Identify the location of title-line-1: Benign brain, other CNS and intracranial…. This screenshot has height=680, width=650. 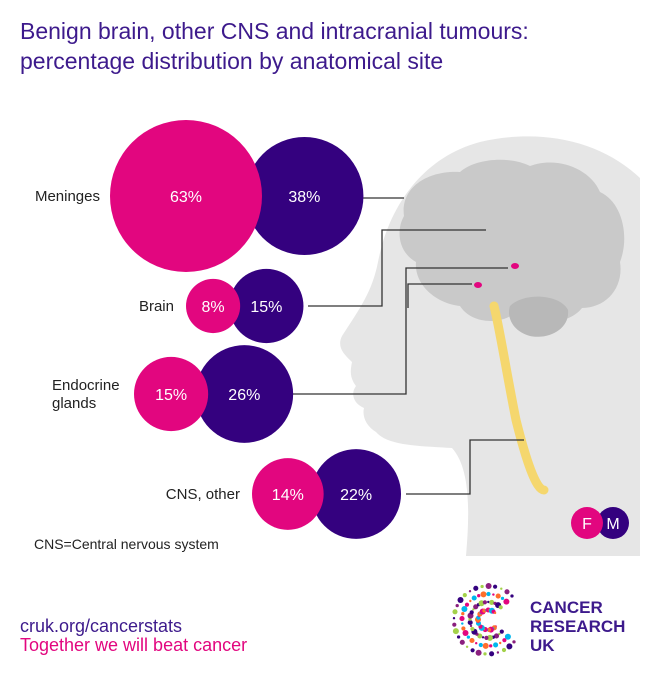
(274, 31).